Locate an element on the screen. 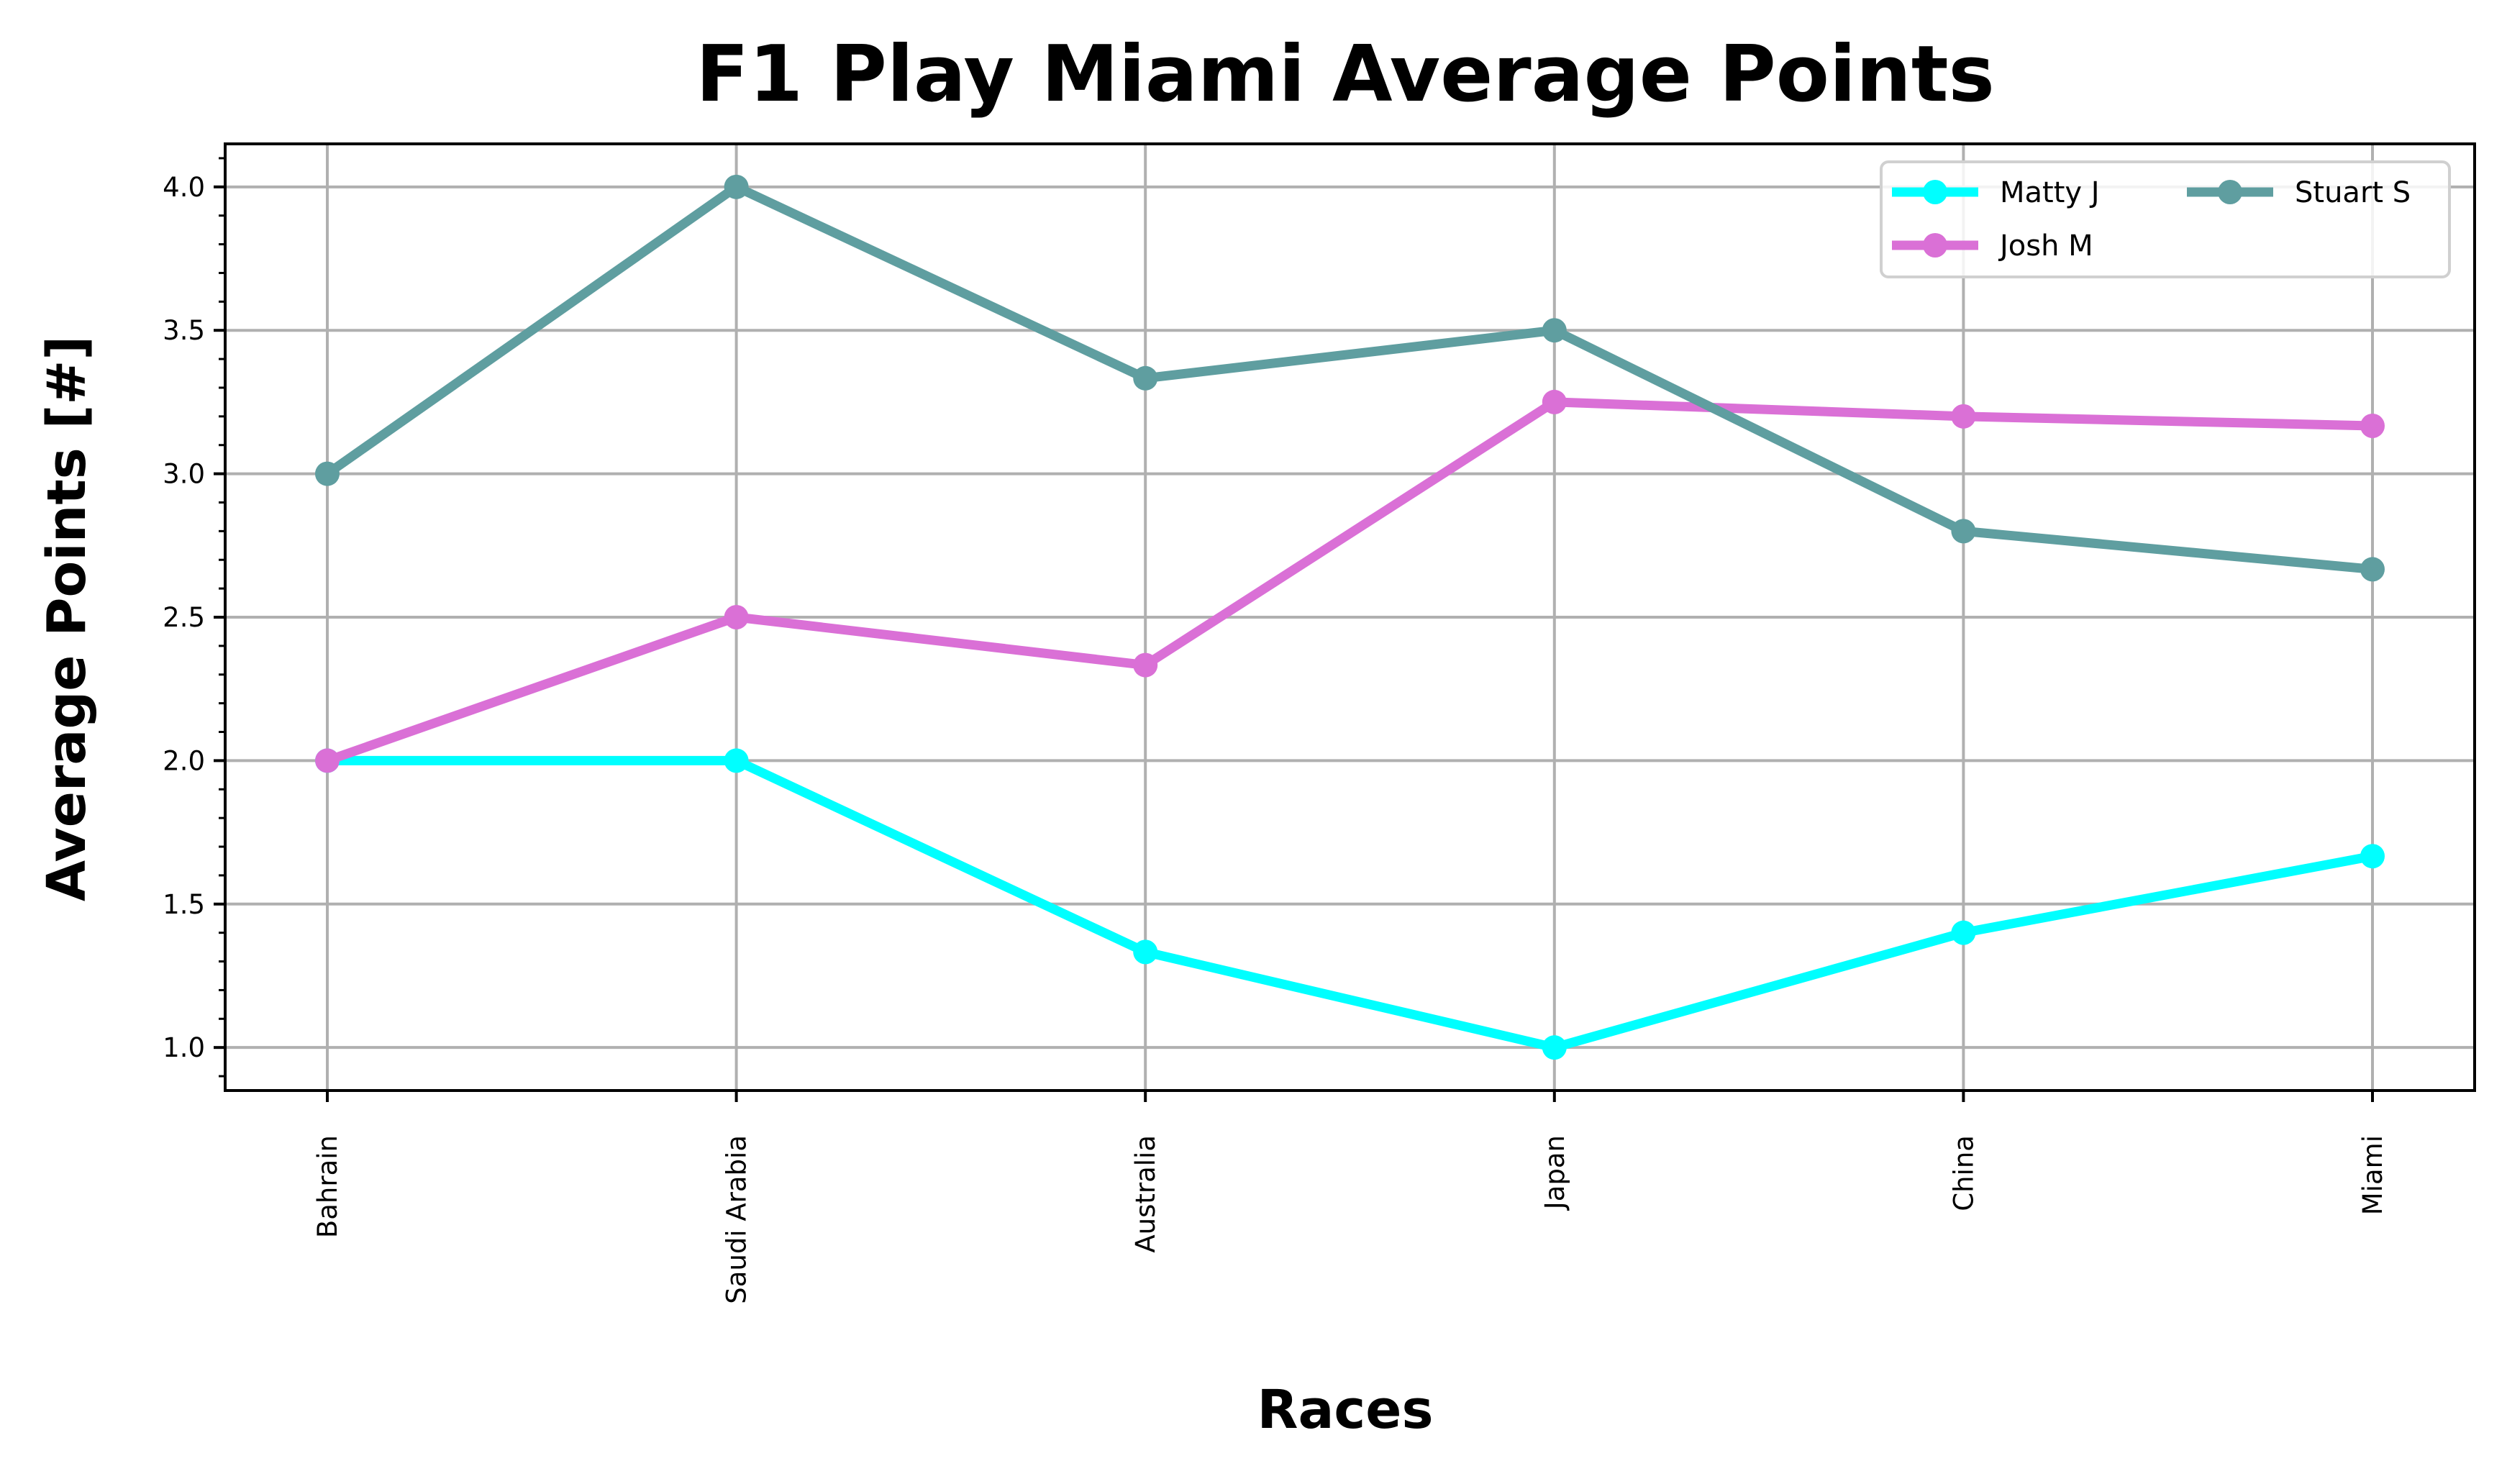 This screenshot has width=2507, height=1484. legend-box is located at coordinates (2165, 219).